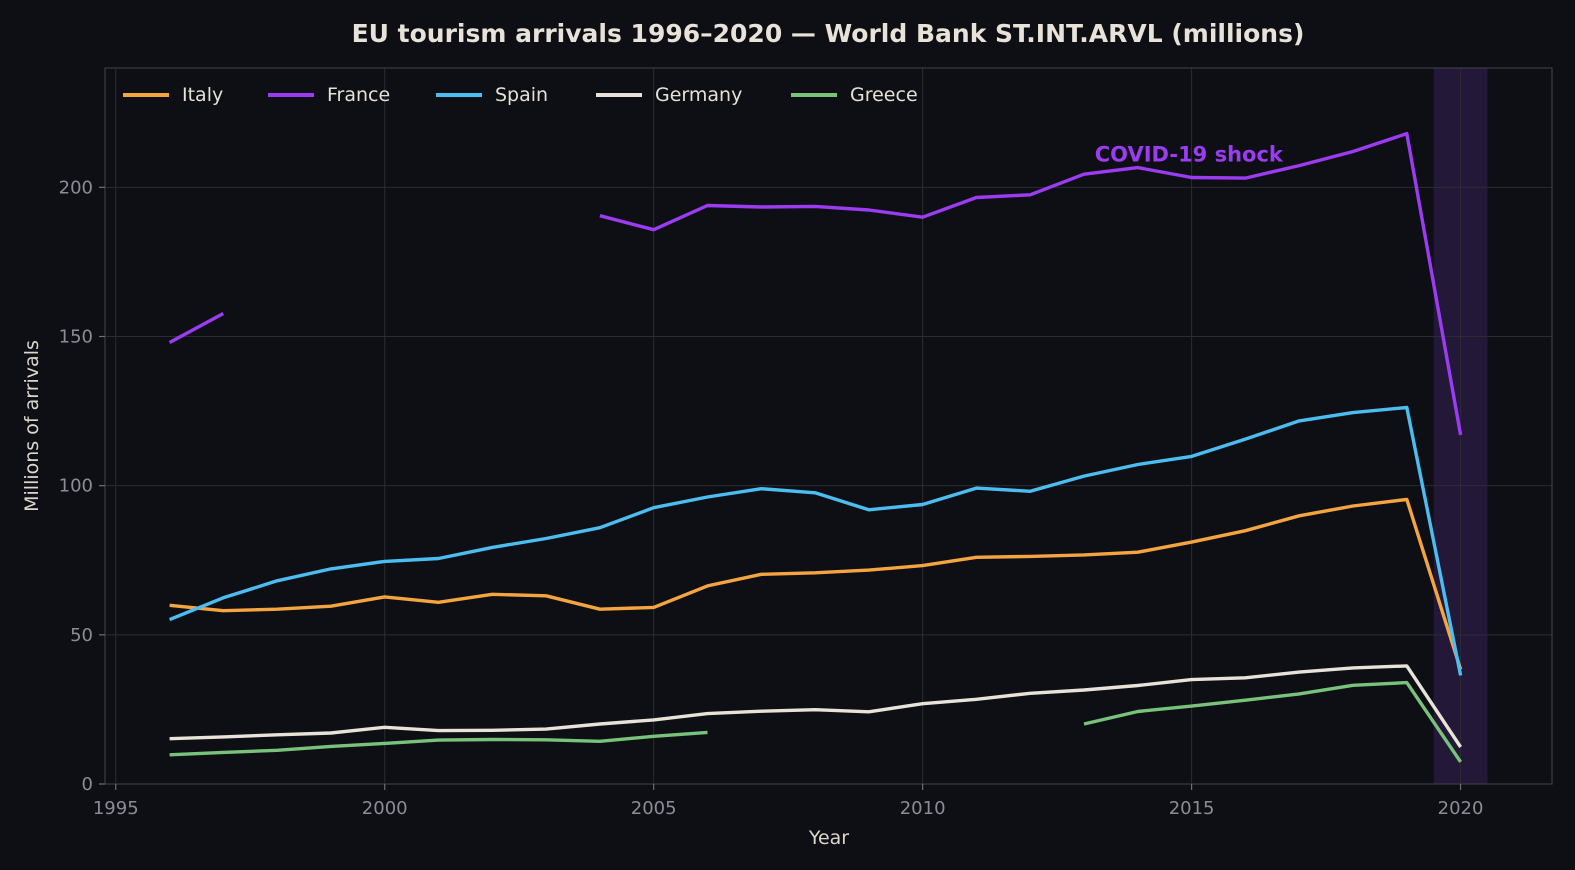  What do you see at coordinates (76, 187) in the screenshot?
I see `y-tick-label: 200` at bounding box center [76, 187].